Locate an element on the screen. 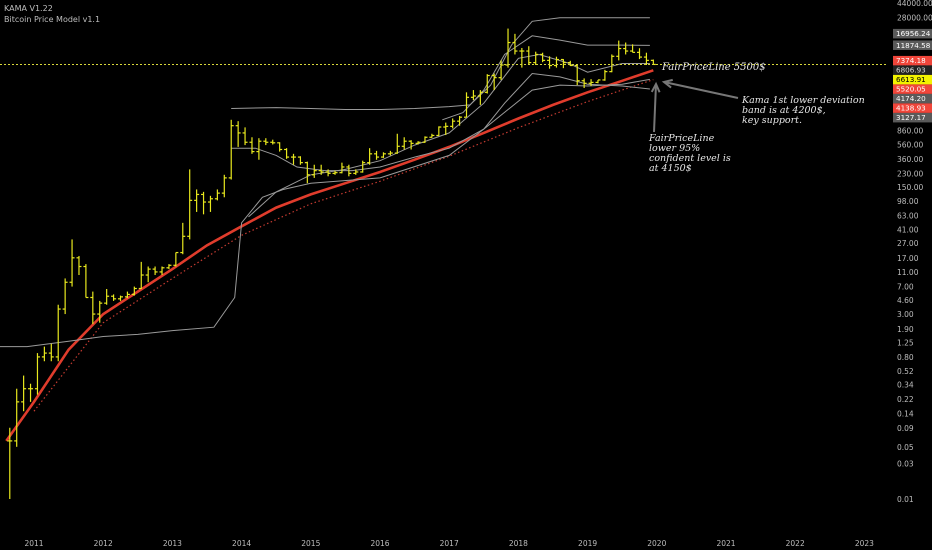  price-label: 3127.17 is located at coordinates (912, 117).